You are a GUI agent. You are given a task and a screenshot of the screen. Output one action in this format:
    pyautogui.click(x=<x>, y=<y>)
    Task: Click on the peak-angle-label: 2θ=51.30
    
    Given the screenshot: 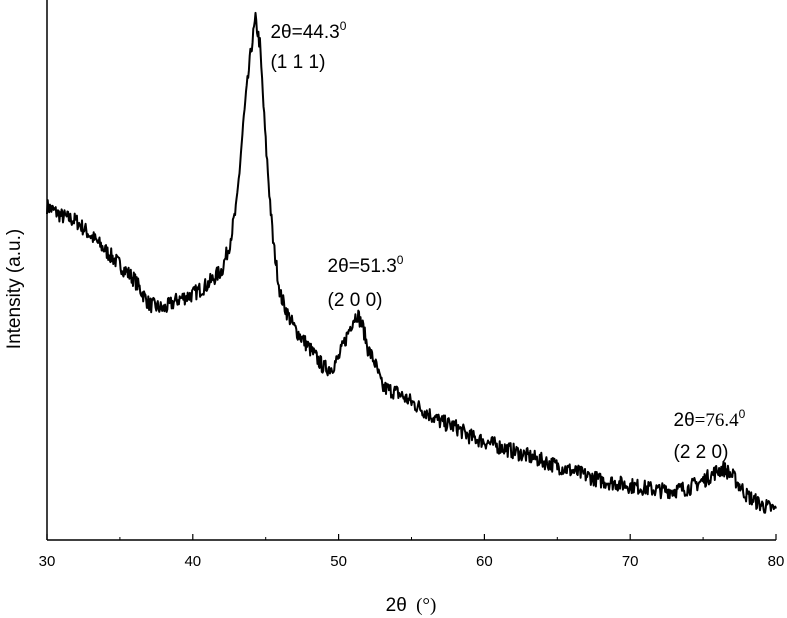 What is the action you would take?
    pyautogui.click(x=366, y=265)
    